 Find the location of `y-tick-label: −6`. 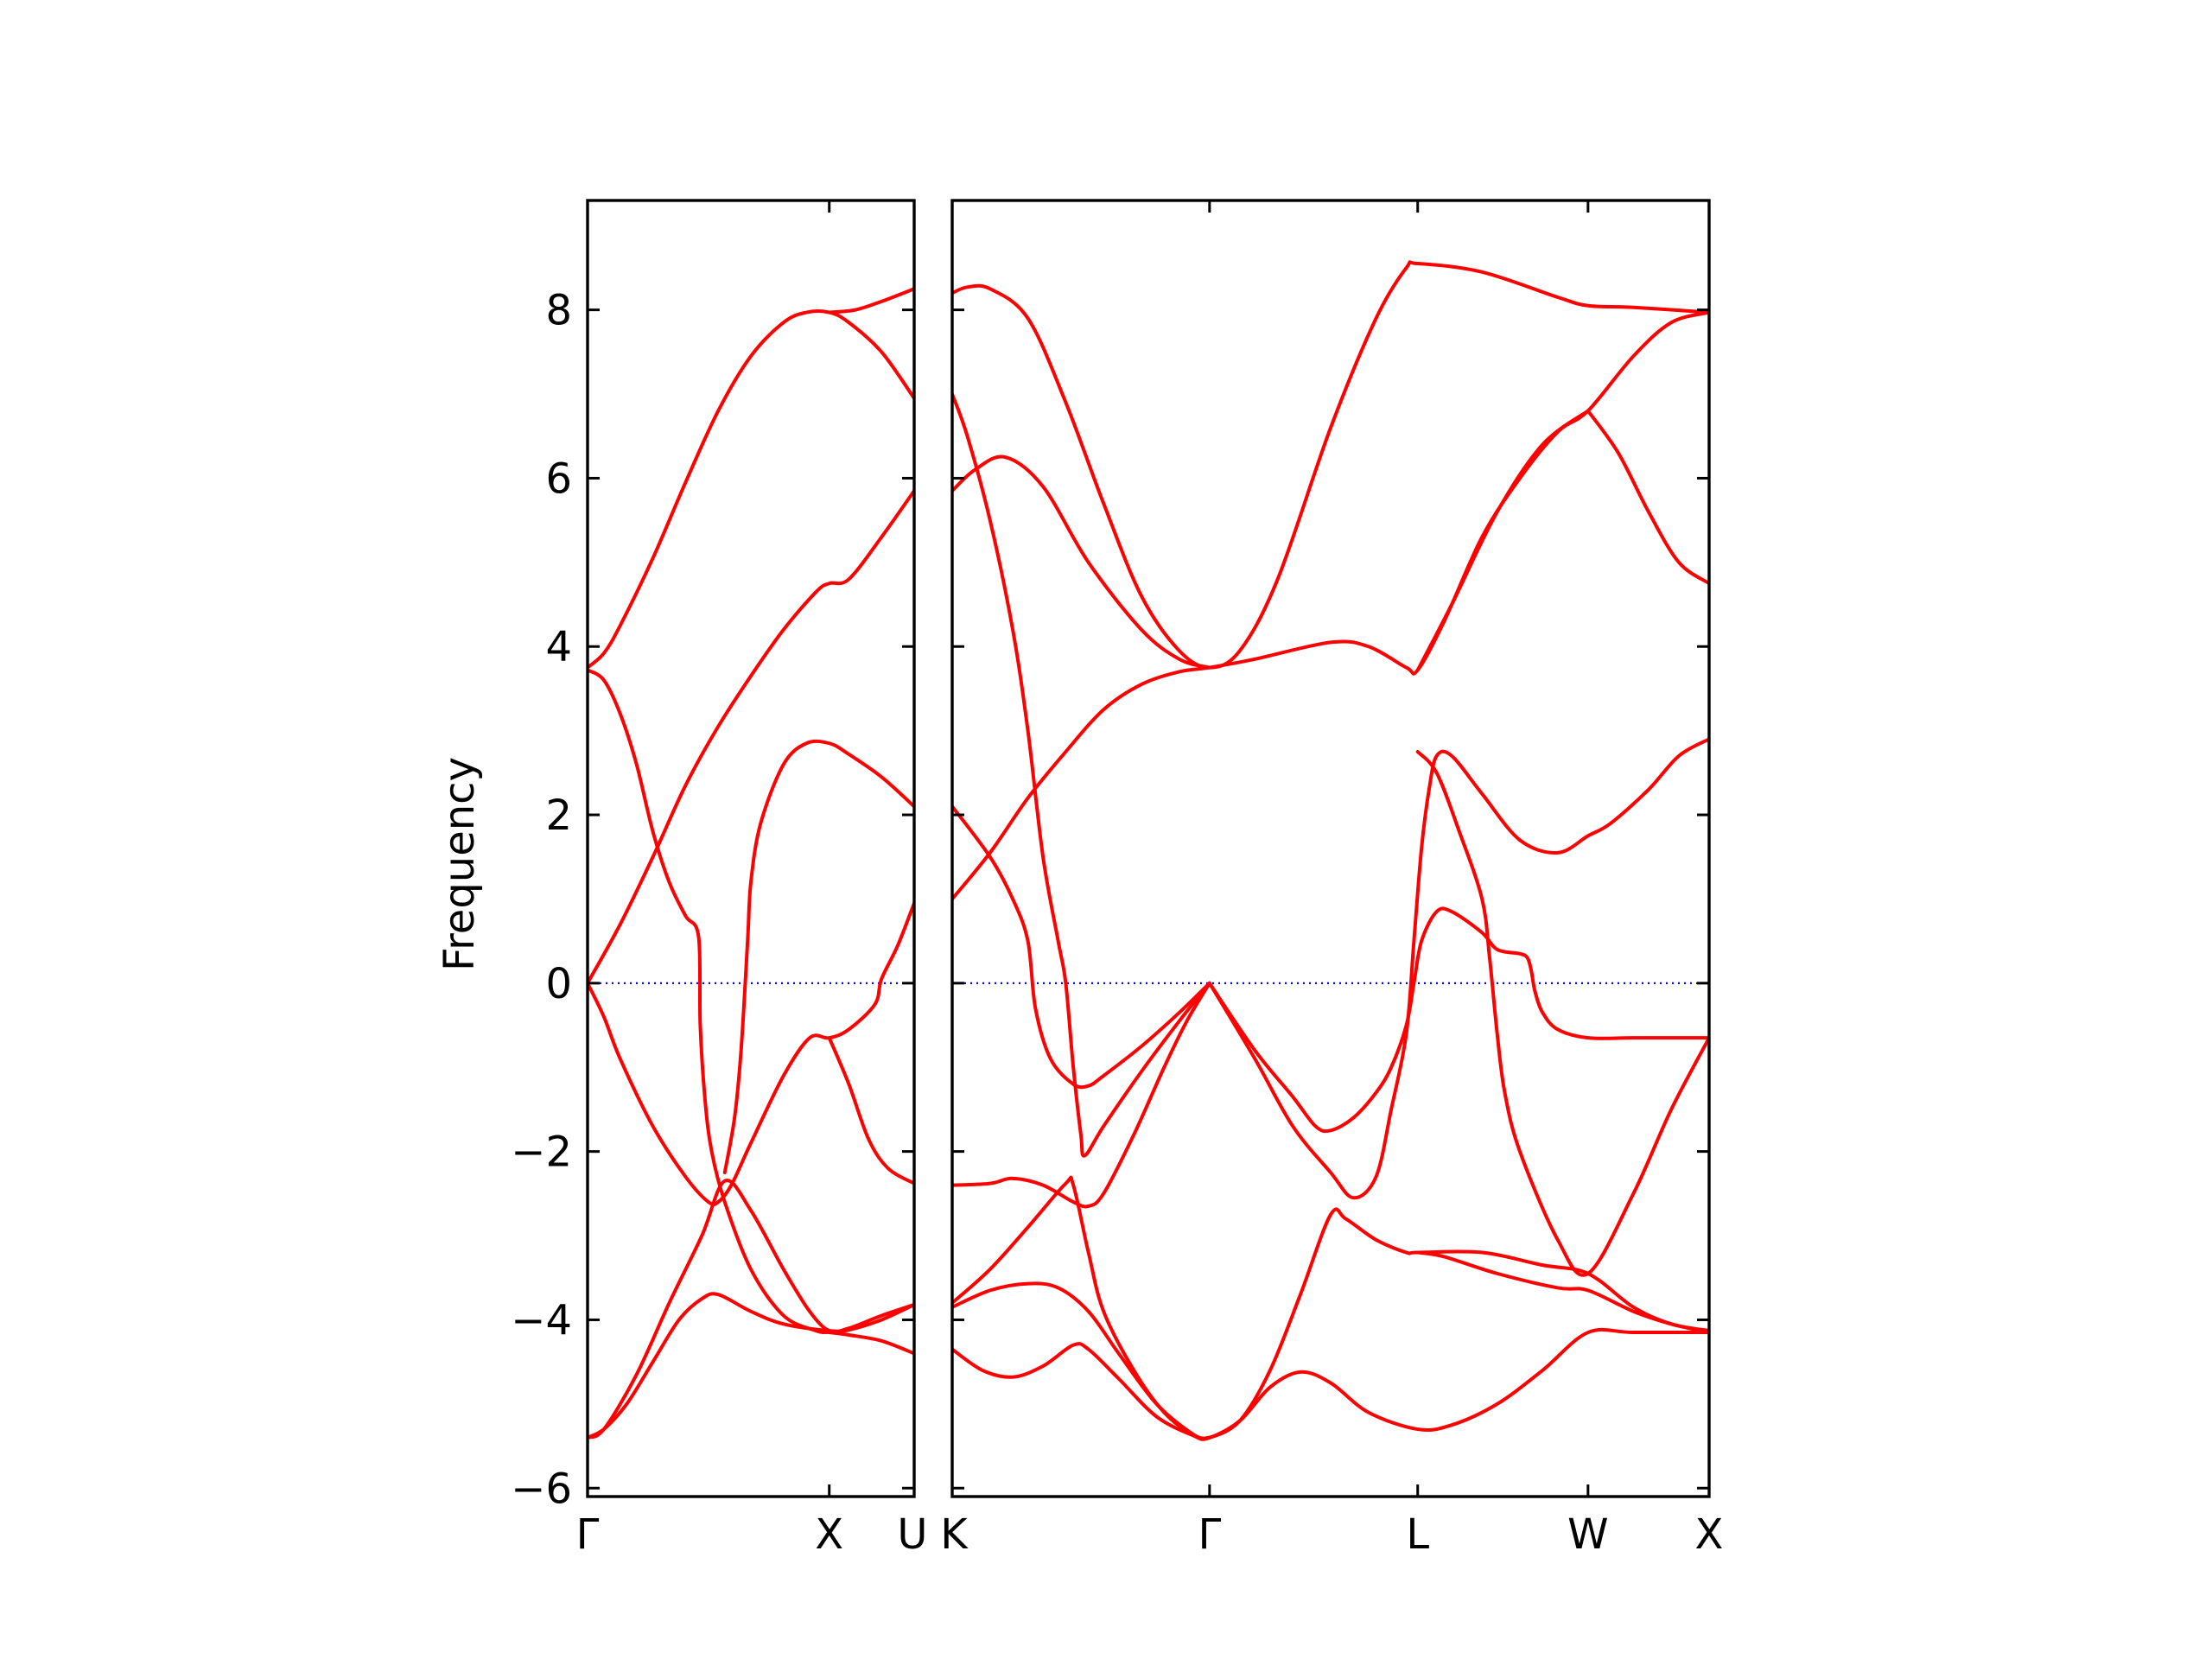

y-tick-label: −6 is located at coordinates (541, 1489).